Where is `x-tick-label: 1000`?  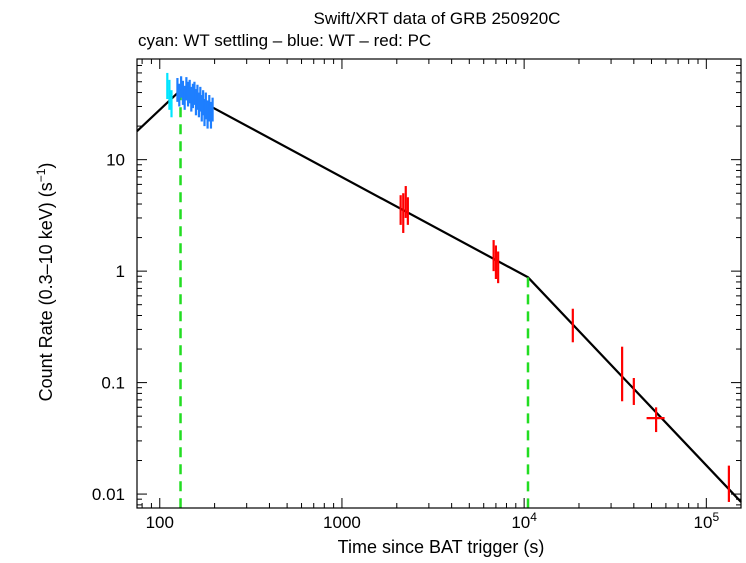 x-tick-label: 1000 is located at coordinates (342, 522).